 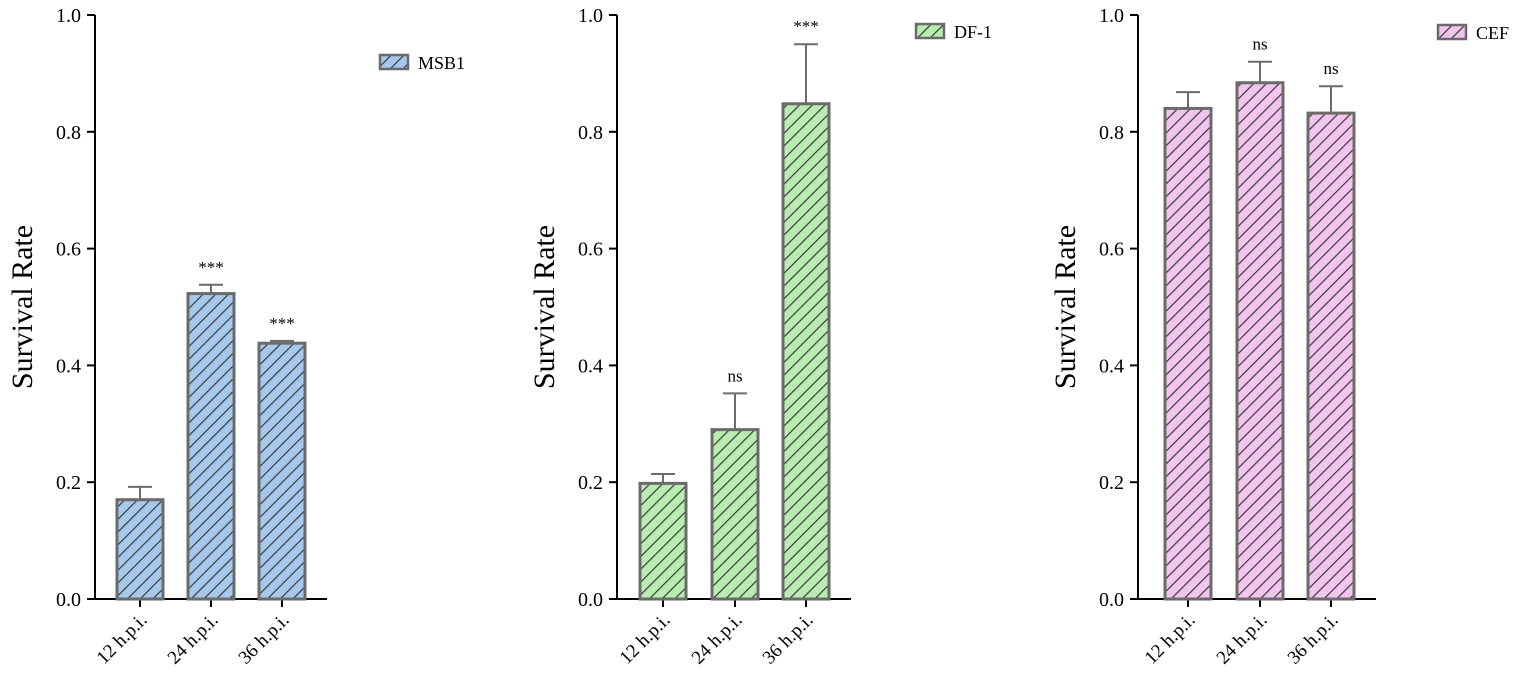 What do you see at coordinates (1492, 33) in the screenshot?
I see `legend-label: CEF` at bounding box center [1492, 33].